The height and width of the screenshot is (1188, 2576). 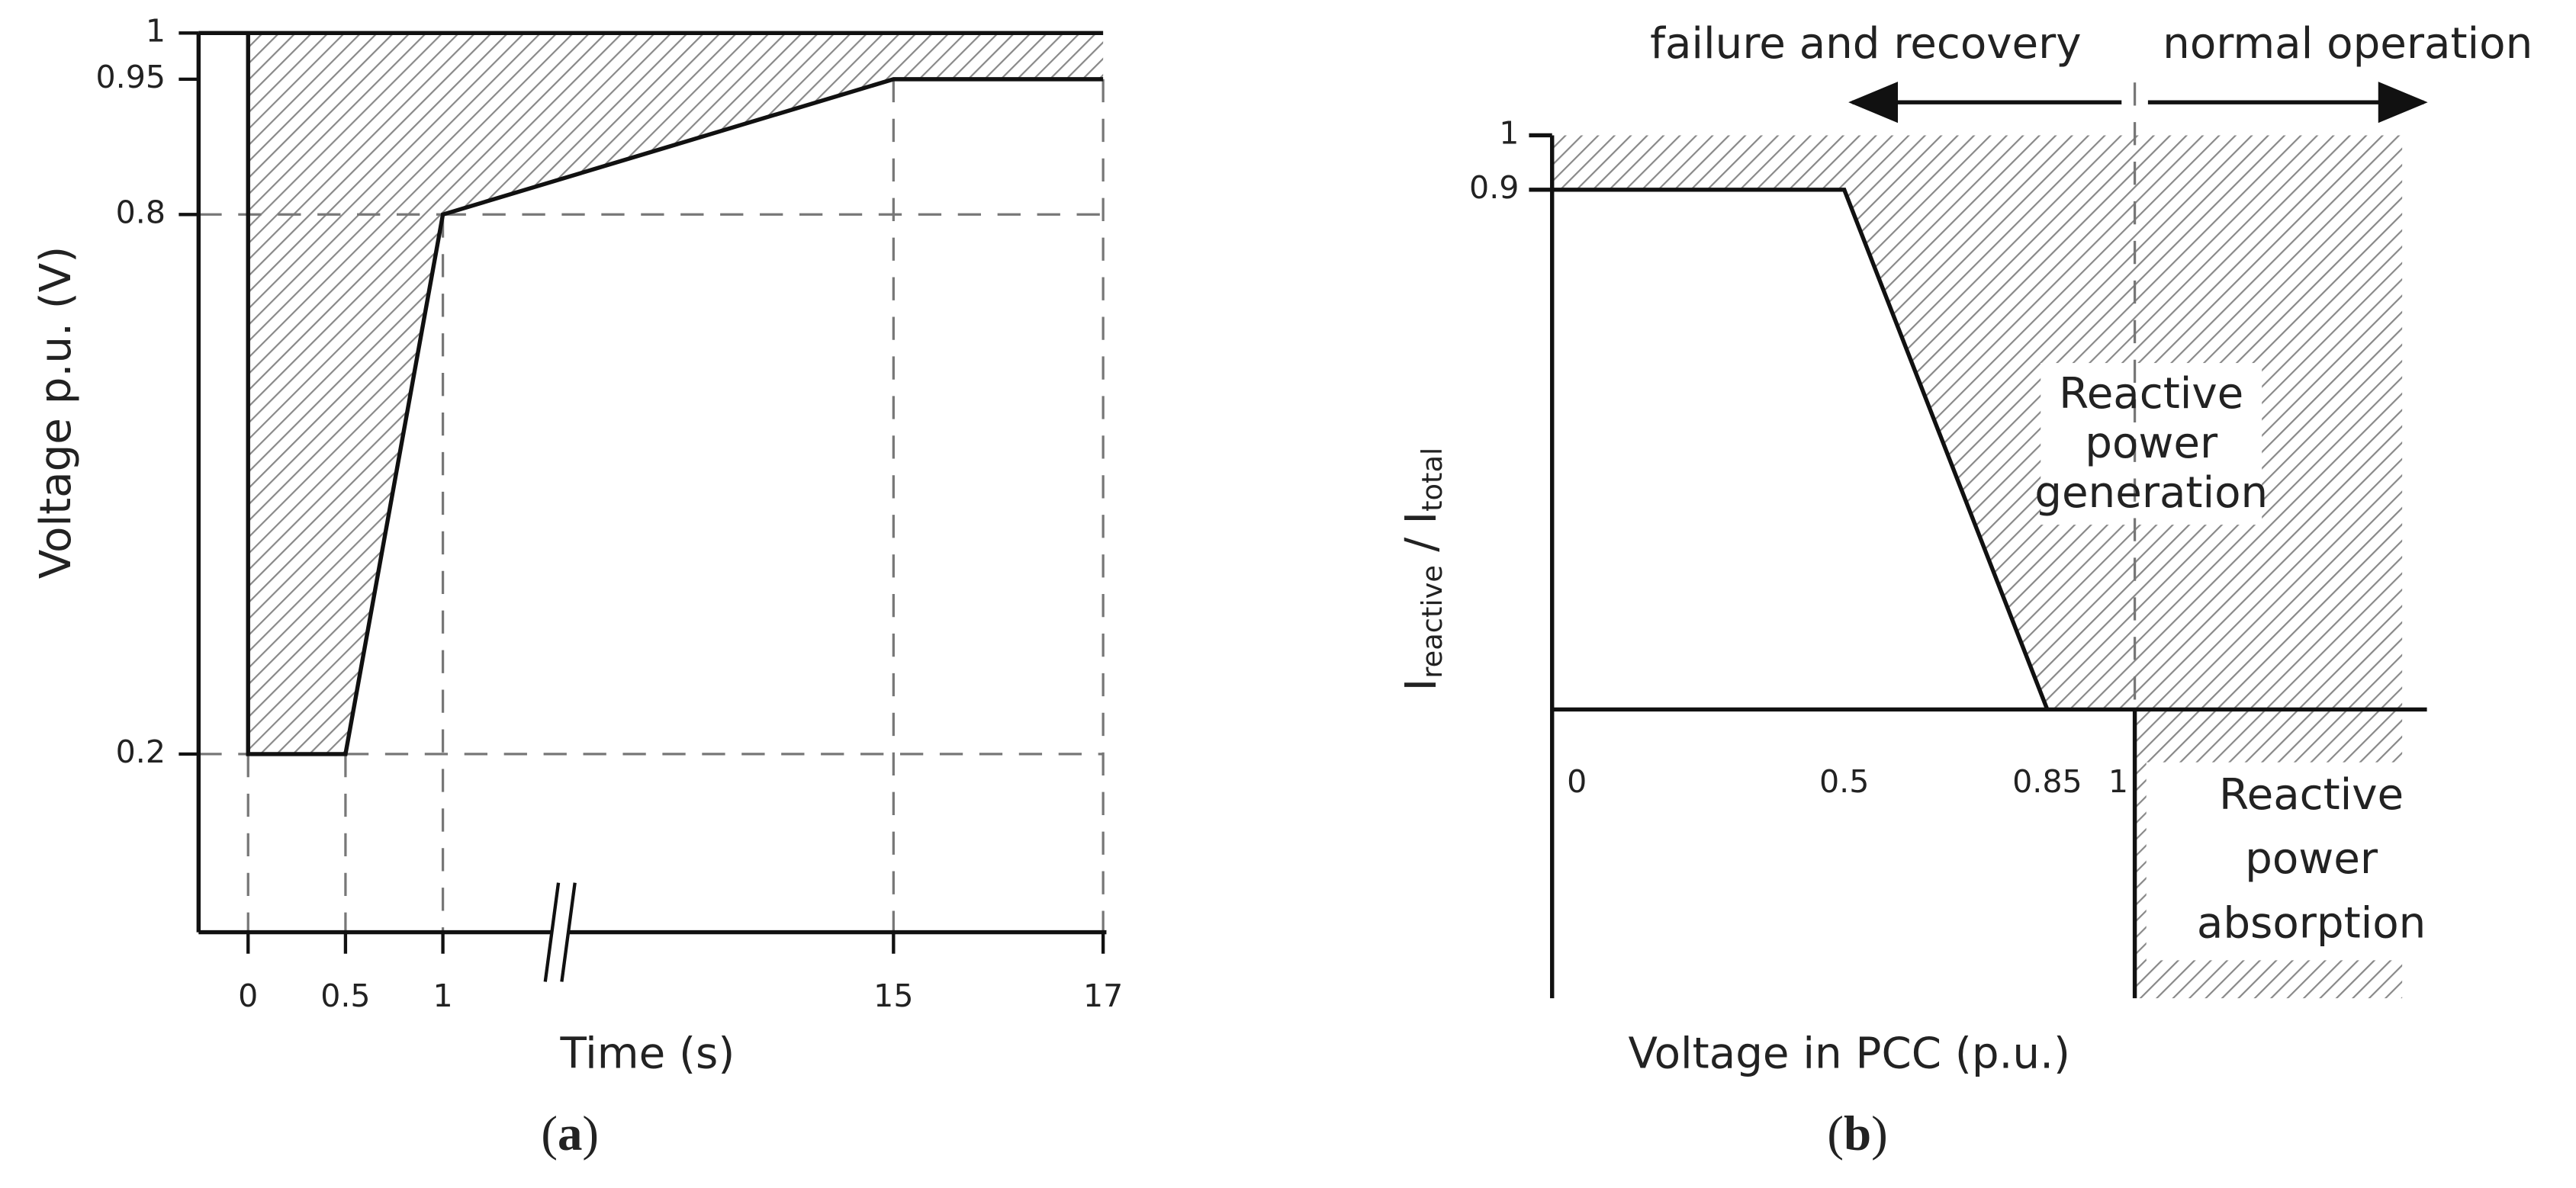 I want to click on y-axis-label: Ireactive / Itotal, so click(x=1423, y=570).